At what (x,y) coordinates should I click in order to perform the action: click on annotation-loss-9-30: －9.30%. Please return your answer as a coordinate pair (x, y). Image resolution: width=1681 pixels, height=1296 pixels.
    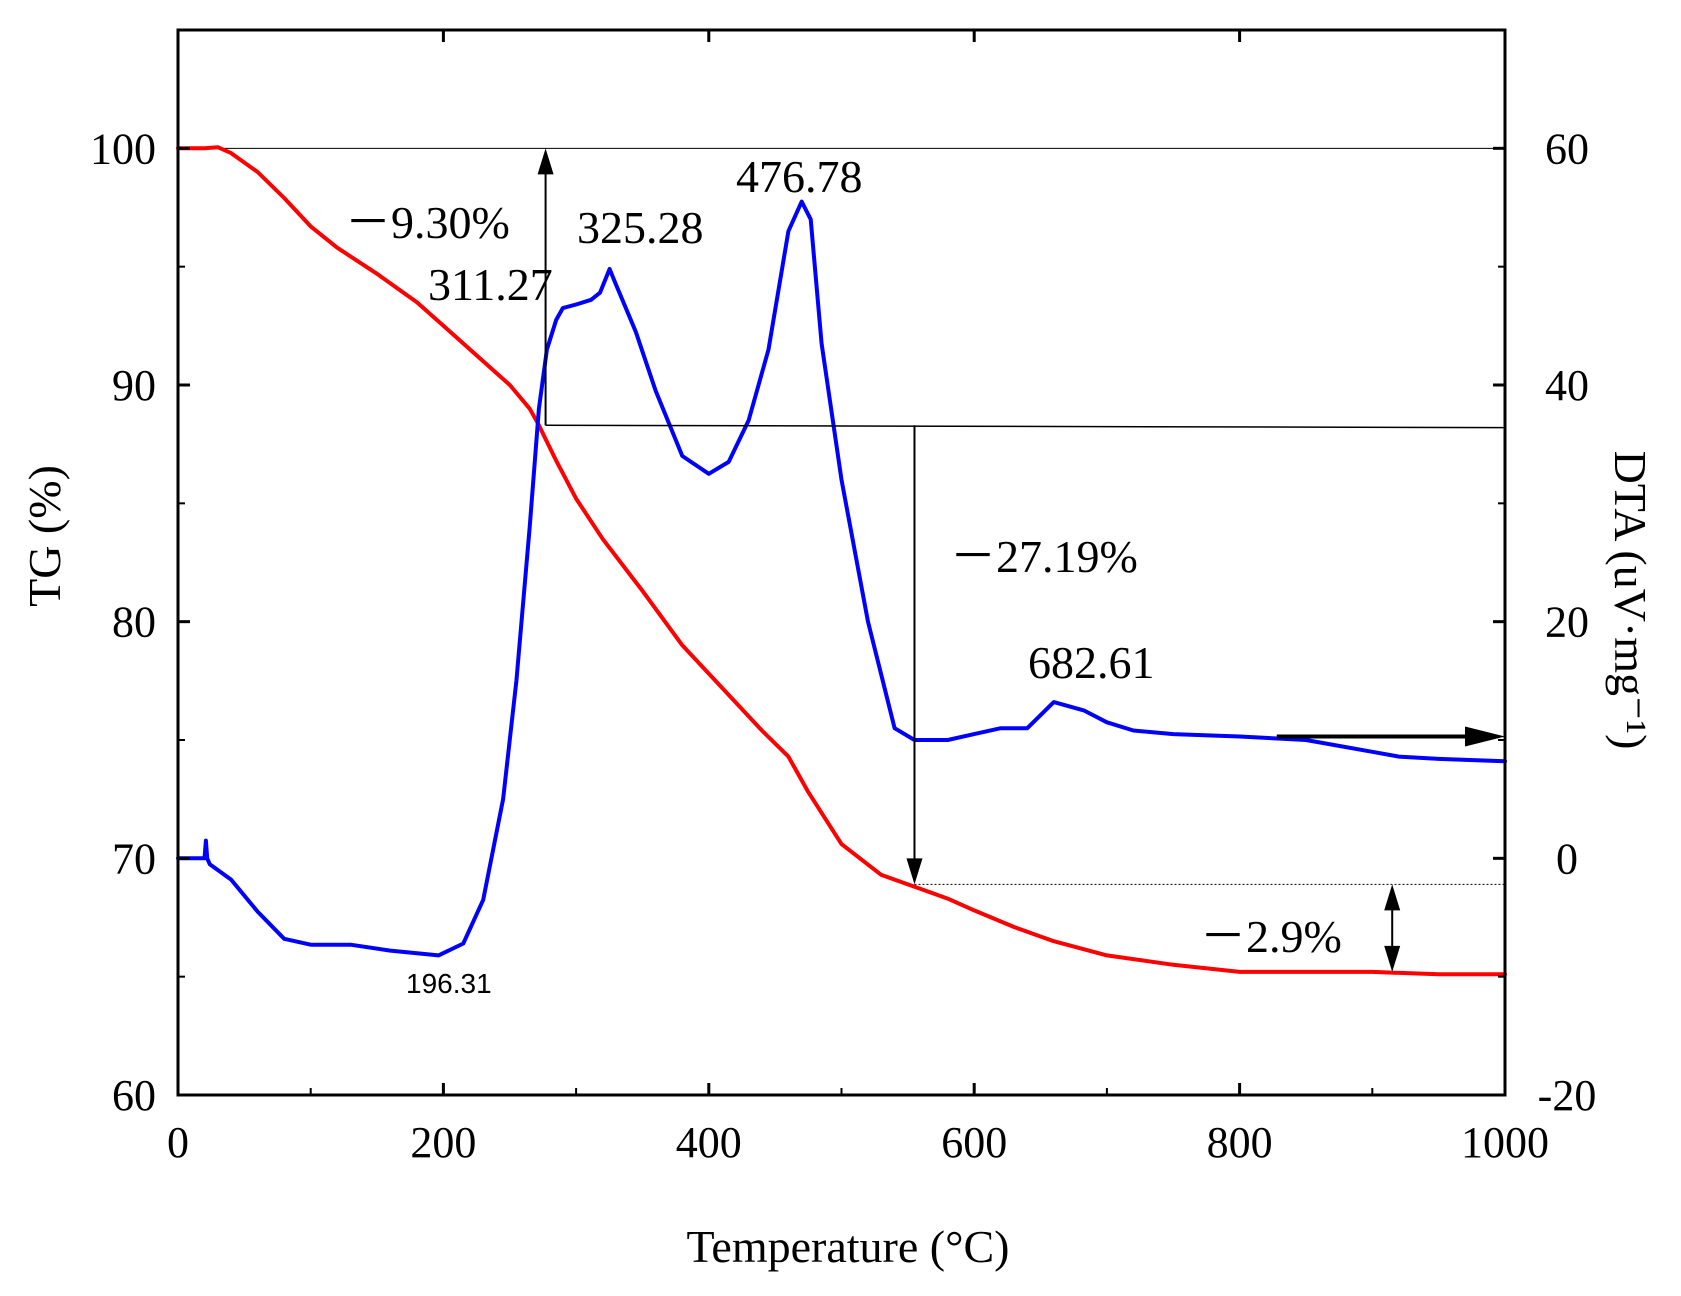
    Looking at the image, I should click on (427, 222).